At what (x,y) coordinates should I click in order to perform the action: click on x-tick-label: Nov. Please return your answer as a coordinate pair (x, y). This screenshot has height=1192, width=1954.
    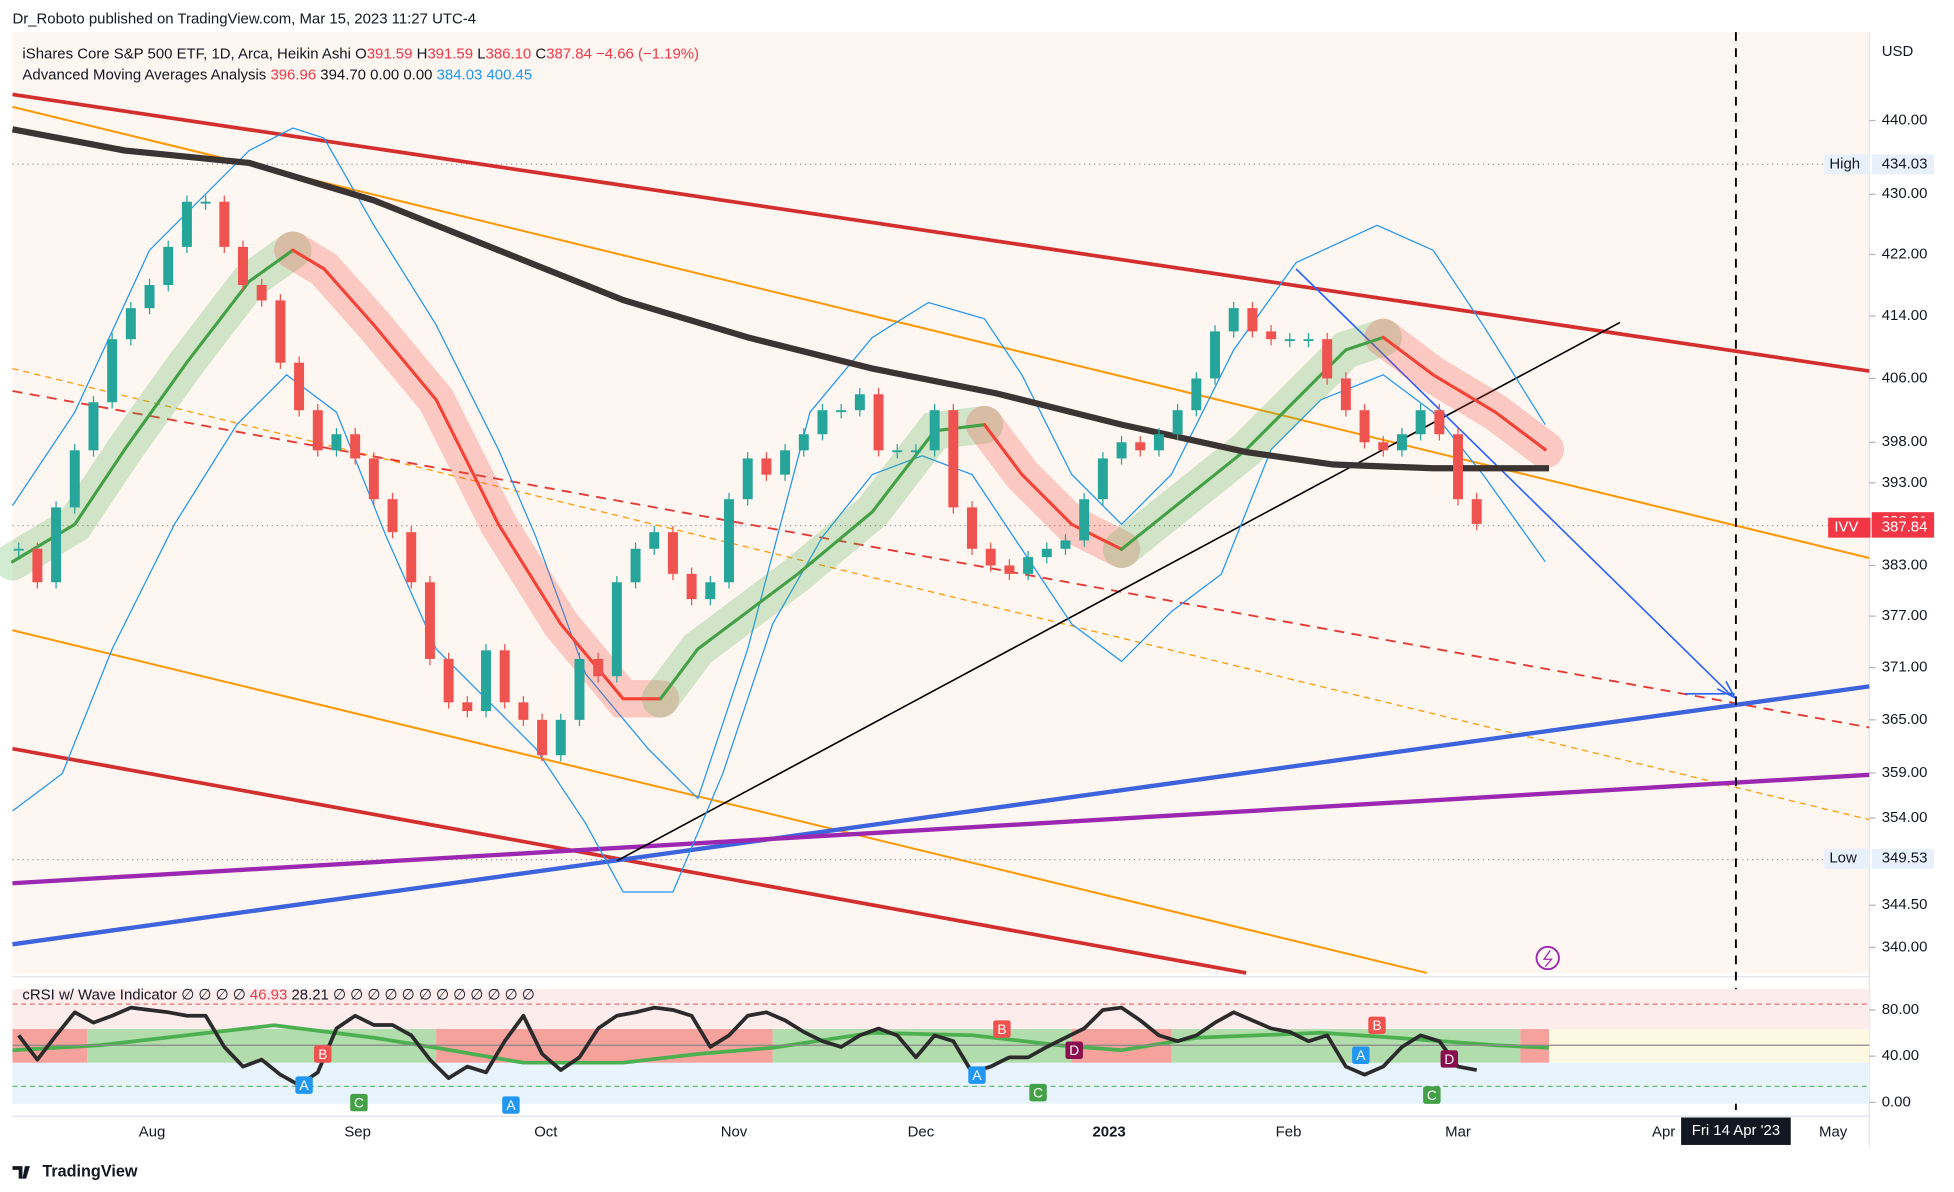
    Looking at the image, I should click on (734, 1131).